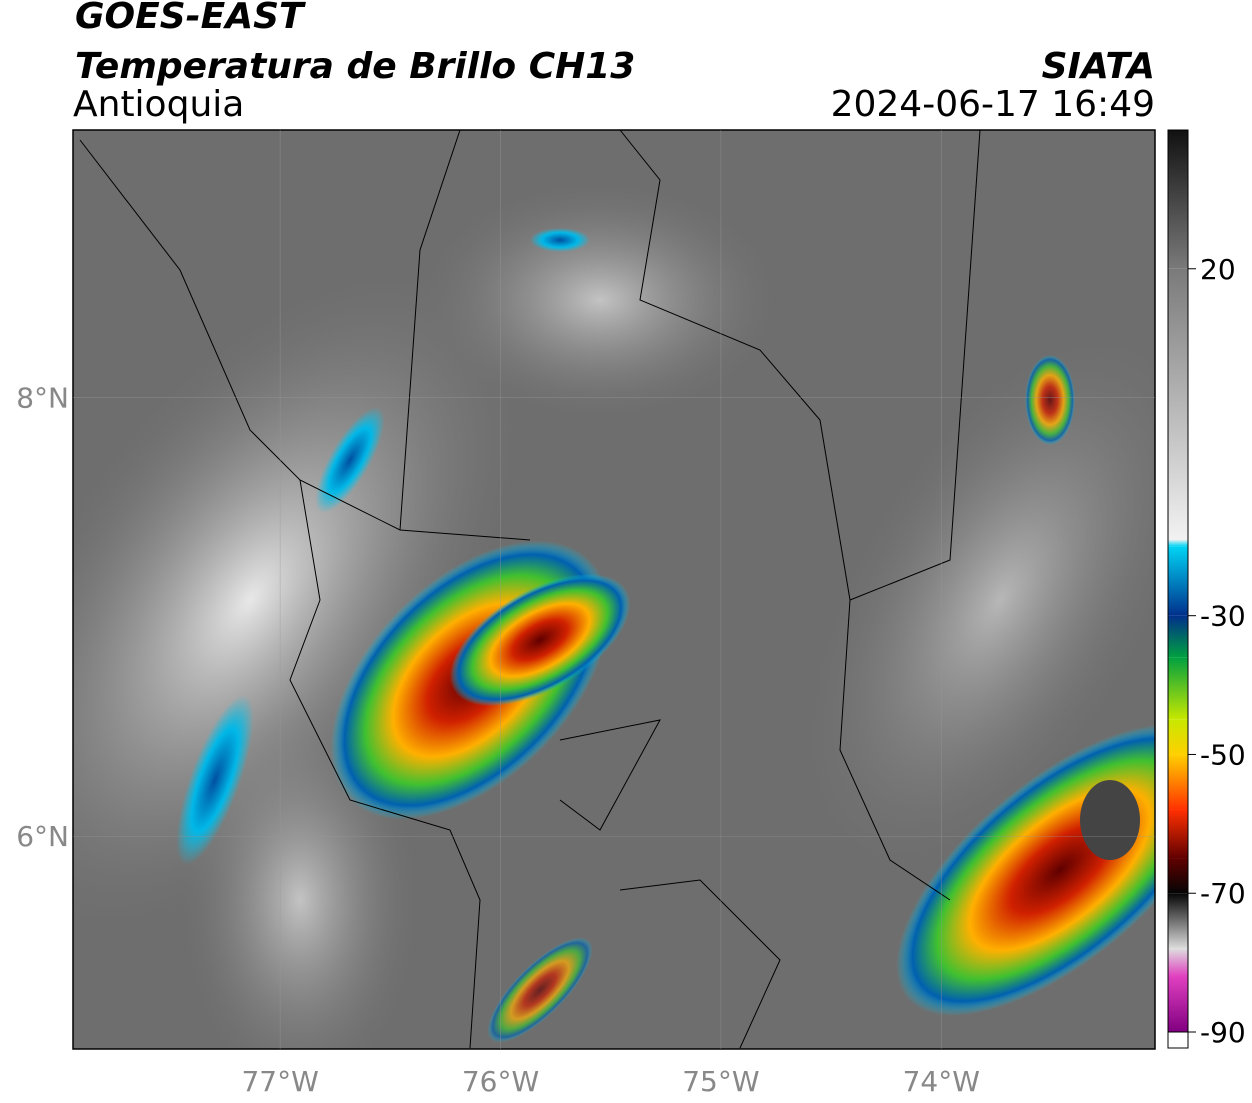 The image size is (1252, 1103). What do you see at coordinates (1223, 1032) in the screenshot?
I see `colorbar-tick-label: -90` at bounding box center [1223, 1032].